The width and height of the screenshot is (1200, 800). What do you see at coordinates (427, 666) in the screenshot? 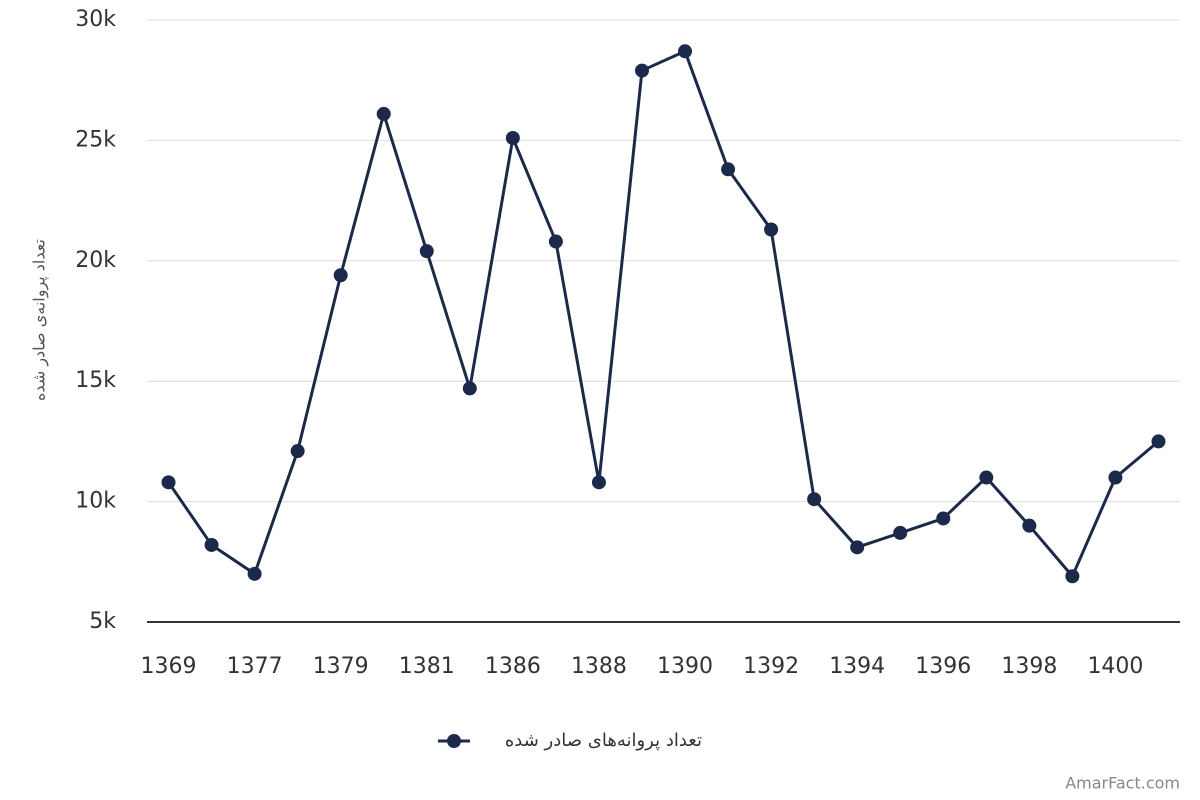
I see `x-tick-label: 1381` at bounding box center [427, 666].